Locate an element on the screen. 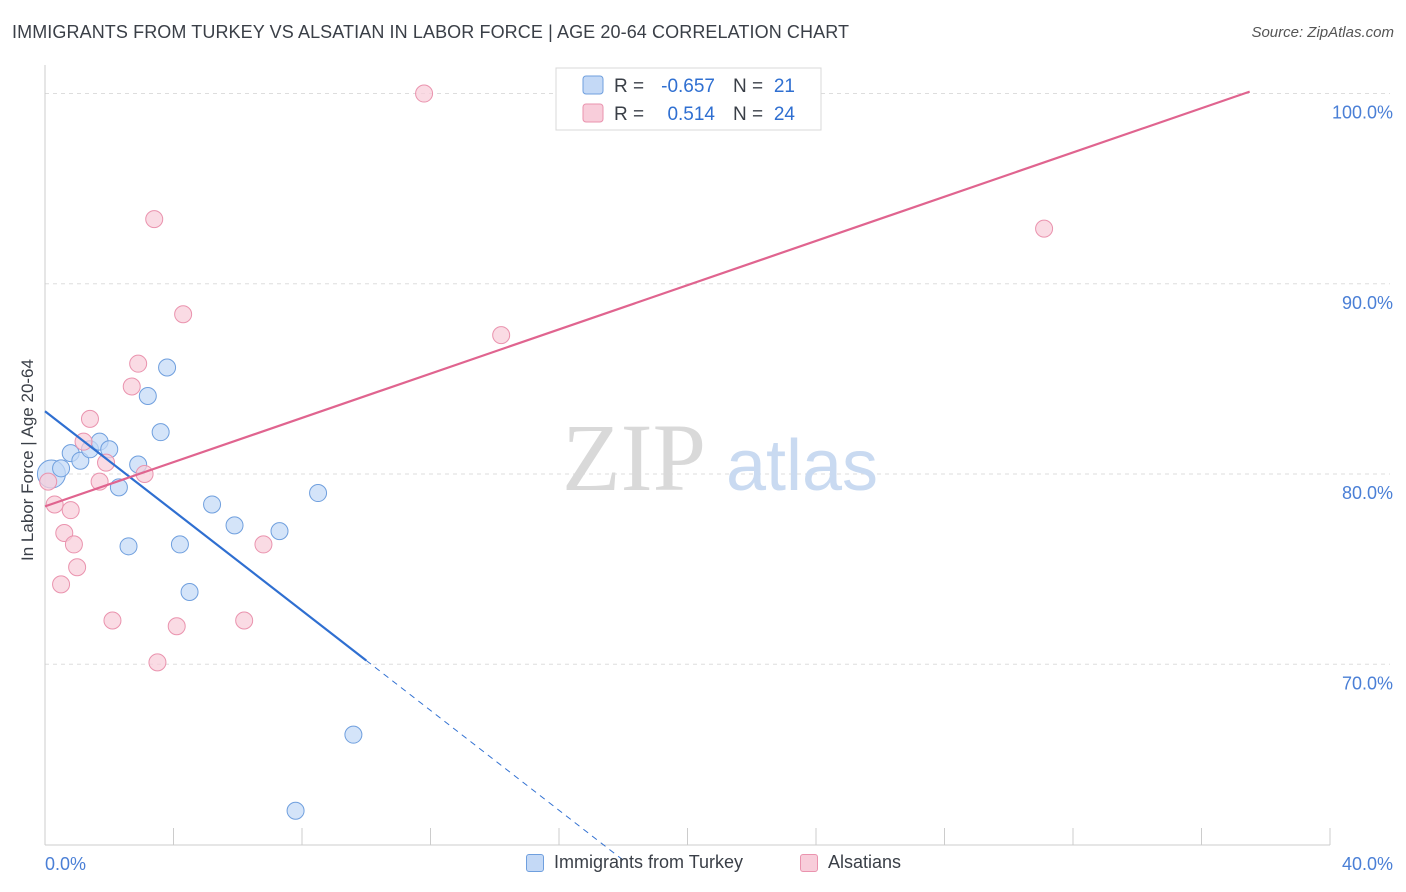 This screenshot has height=892, width=1406. trend-line-turkey-extension is located at coordinates (494, 760).